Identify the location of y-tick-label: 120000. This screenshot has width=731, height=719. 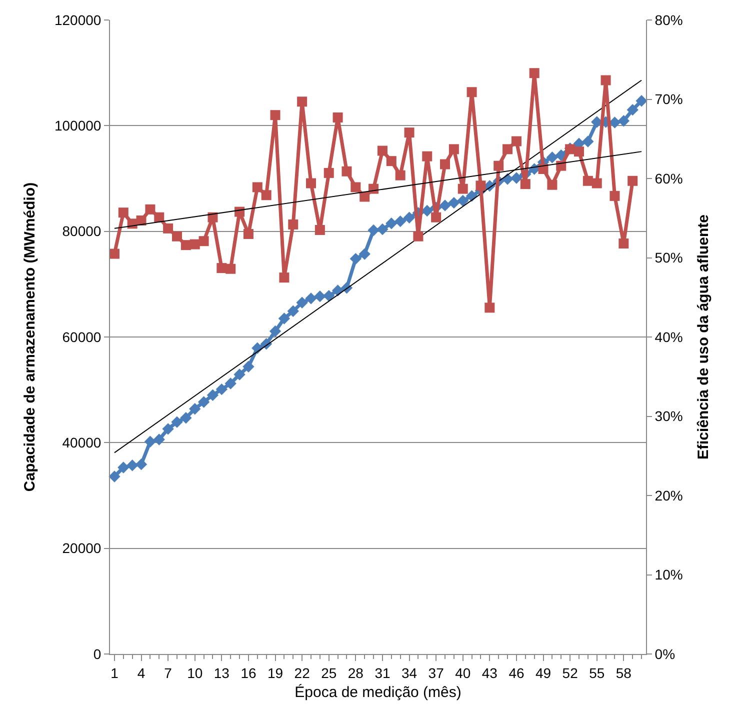
(78, 20).